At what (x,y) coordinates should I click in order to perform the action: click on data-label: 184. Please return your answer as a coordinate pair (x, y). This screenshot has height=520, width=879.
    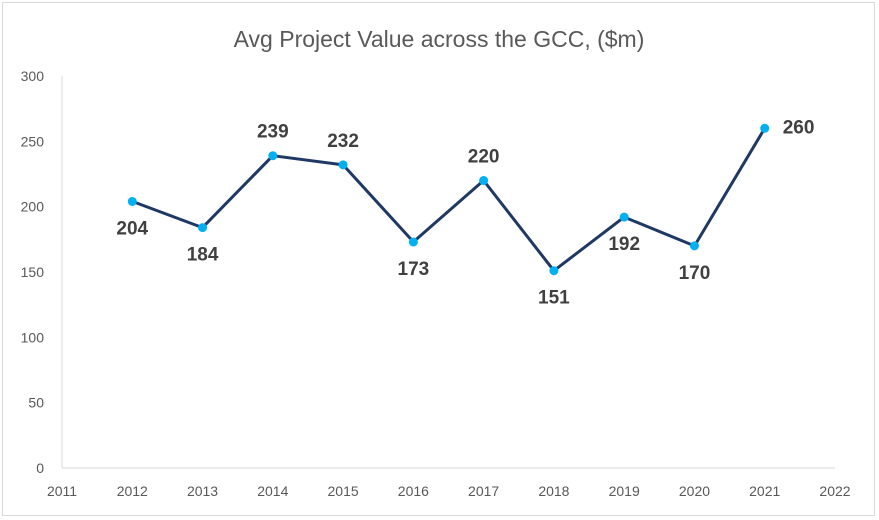
    Looking at the image, I should click on (203, 255).